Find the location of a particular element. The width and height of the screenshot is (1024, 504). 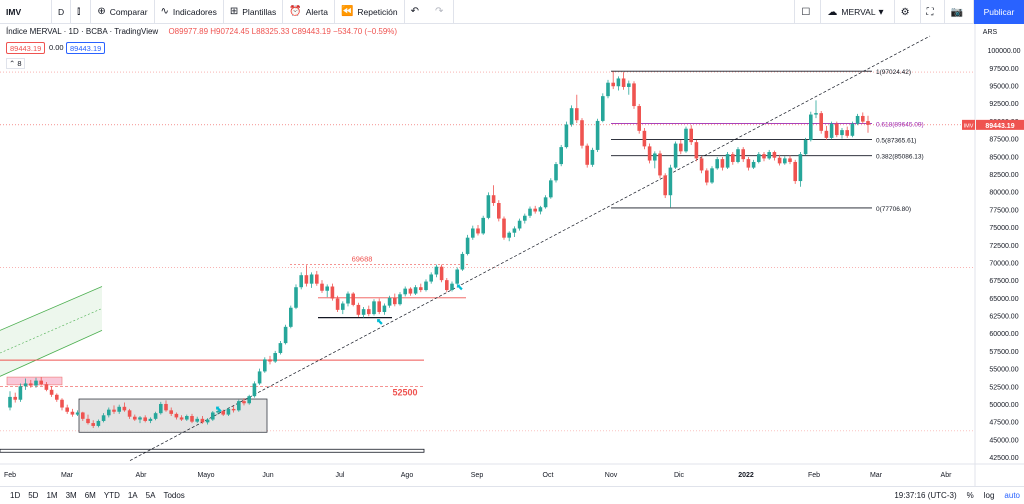

range-button-5a: 5A is located at coordinates (150, 495).